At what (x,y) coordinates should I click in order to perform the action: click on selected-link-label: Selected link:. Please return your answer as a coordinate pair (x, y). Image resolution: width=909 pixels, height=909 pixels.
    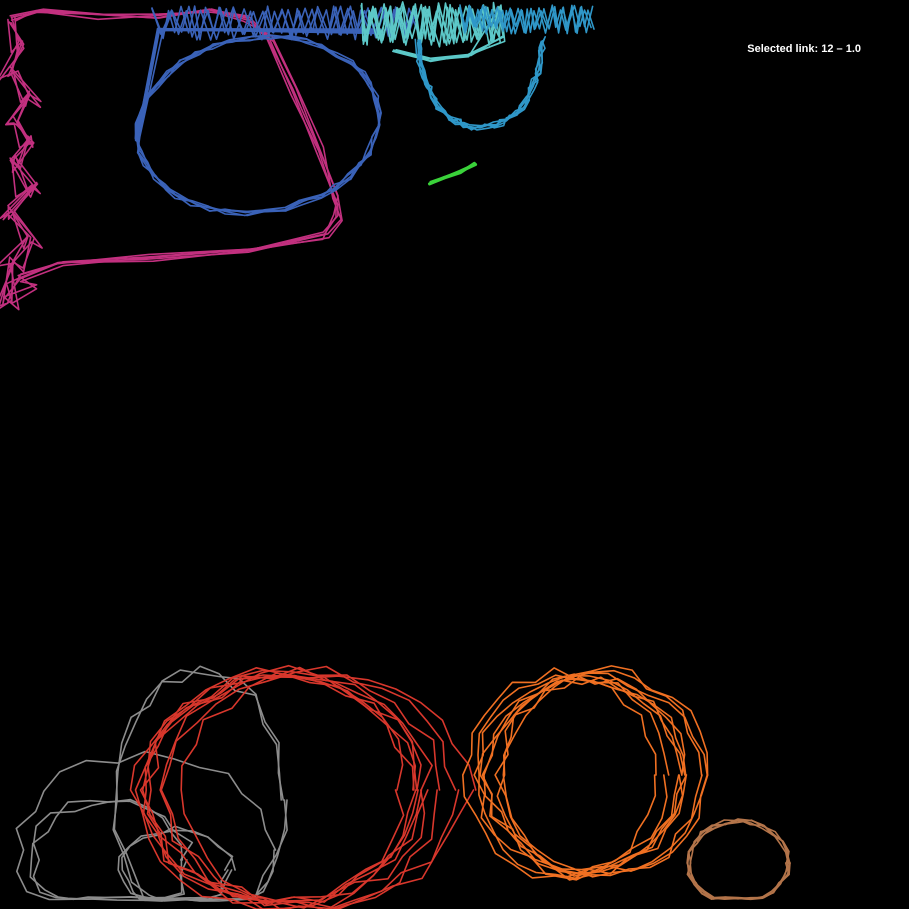
    Looking at the image, I should click on (783, 49).